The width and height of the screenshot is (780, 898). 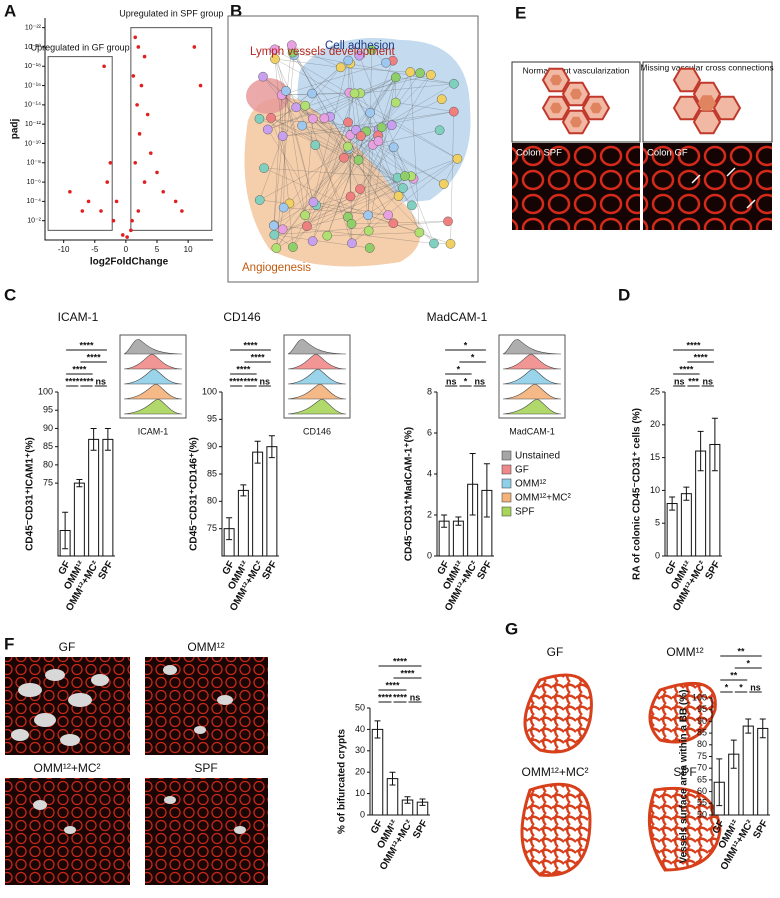 I want to click on y-tick-label: 85, so click(x=48, y=446).